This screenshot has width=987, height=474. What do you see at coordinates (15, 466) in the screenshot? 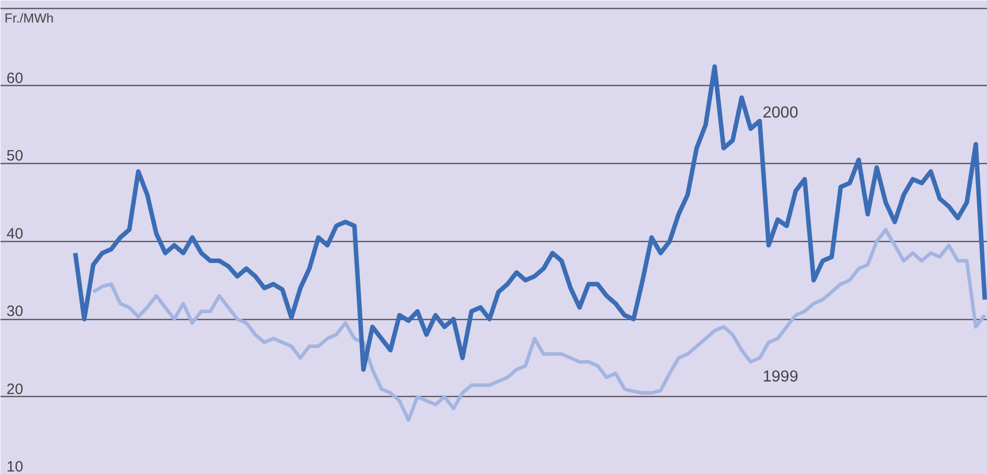
I see `y-tick-label: 10` at bounding box center [15, 466].